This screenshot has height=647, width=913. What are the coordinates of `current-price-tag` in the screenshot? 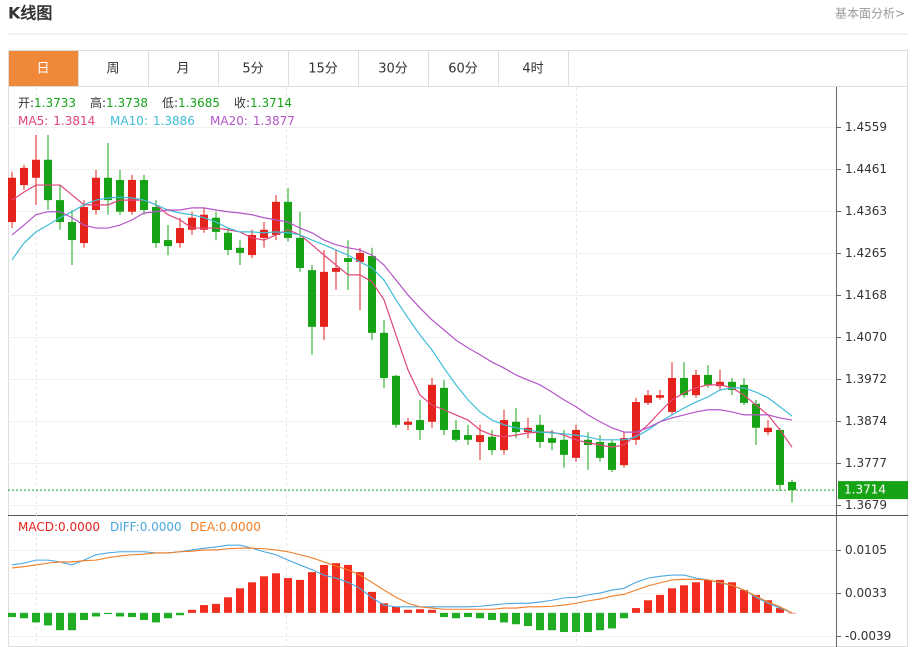 It's located at (873, 490).